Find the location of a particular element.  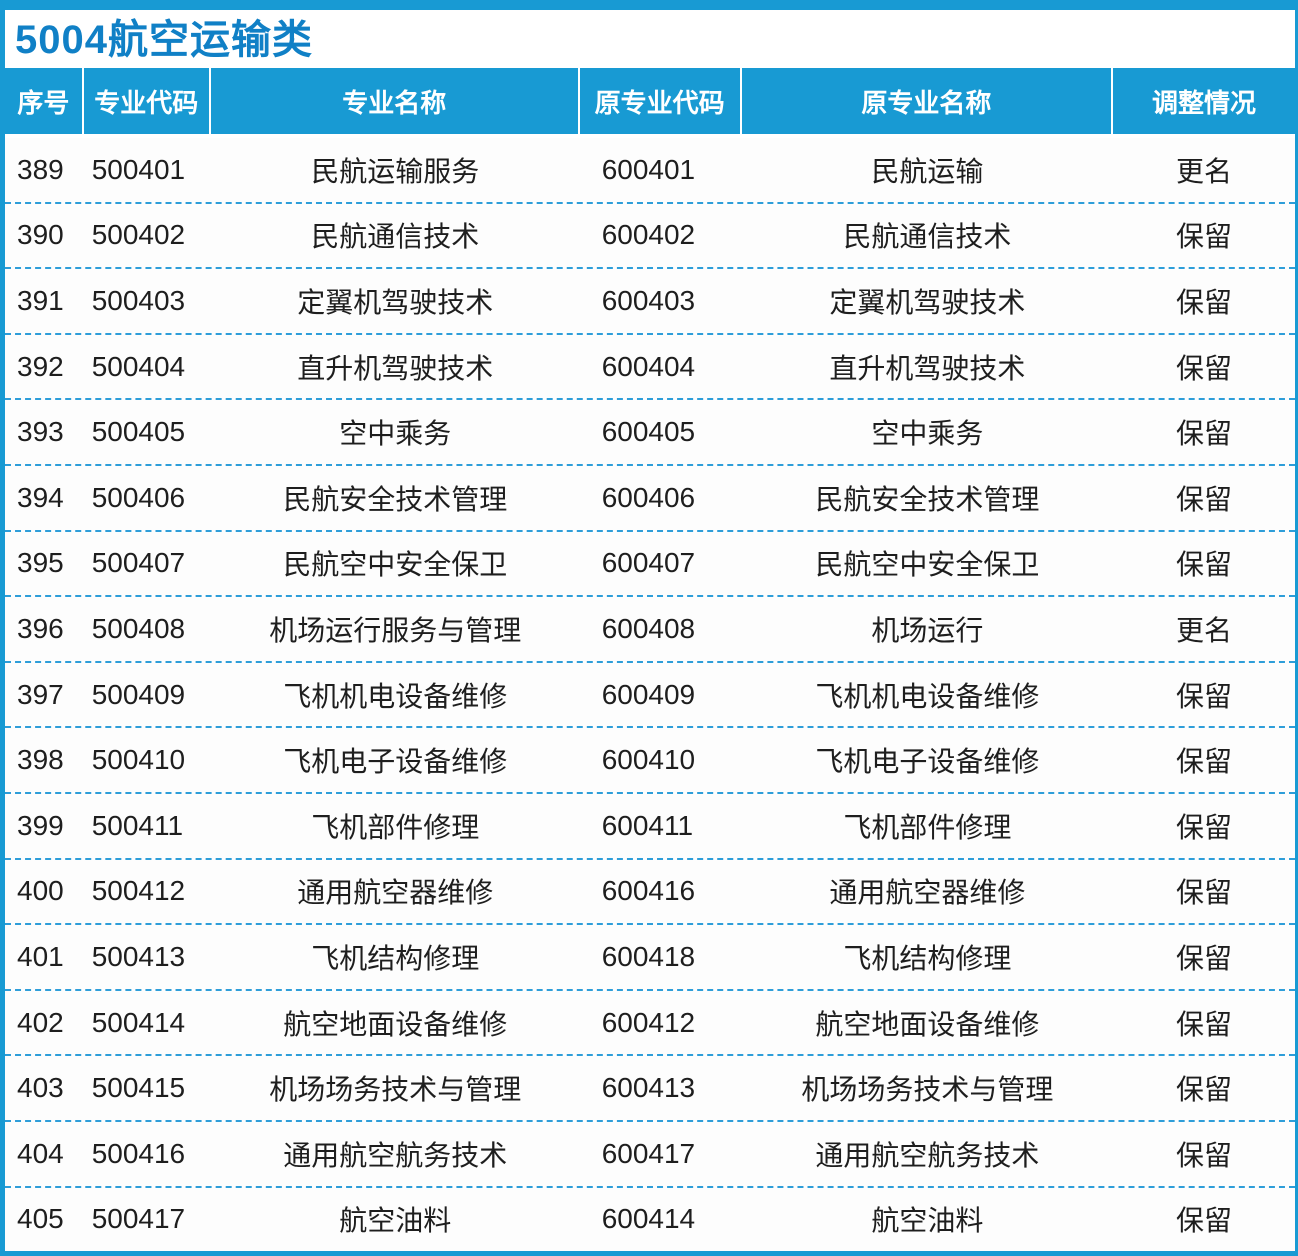

major-name-cell: 空中乘务 is located at coordinates (395, 434).